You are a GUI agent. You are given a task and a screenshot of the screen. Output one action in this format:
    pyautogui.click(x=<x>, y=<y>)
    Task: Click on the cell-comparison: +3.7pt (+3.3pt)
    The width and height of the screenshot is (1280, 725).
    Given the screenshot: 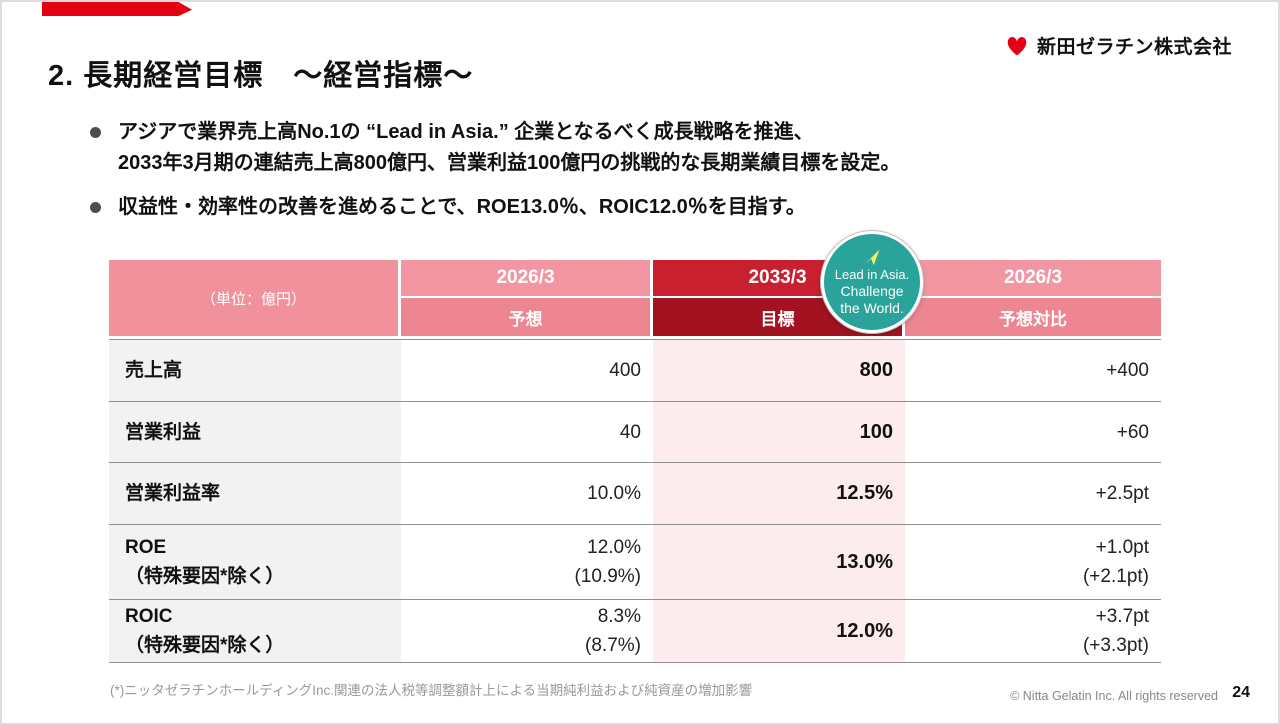 What is the action you would take?
    pyautogui.click(x=1033, y=631)
    